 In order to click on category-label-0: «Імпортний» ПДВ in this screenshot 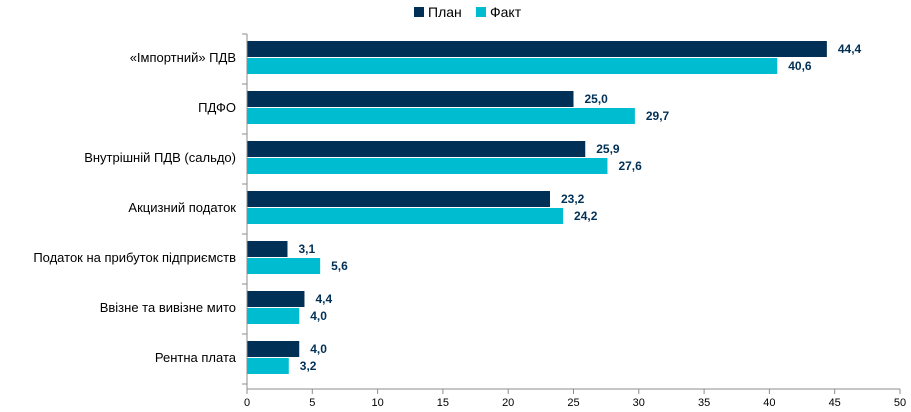, I will do `click(183, 57)`.